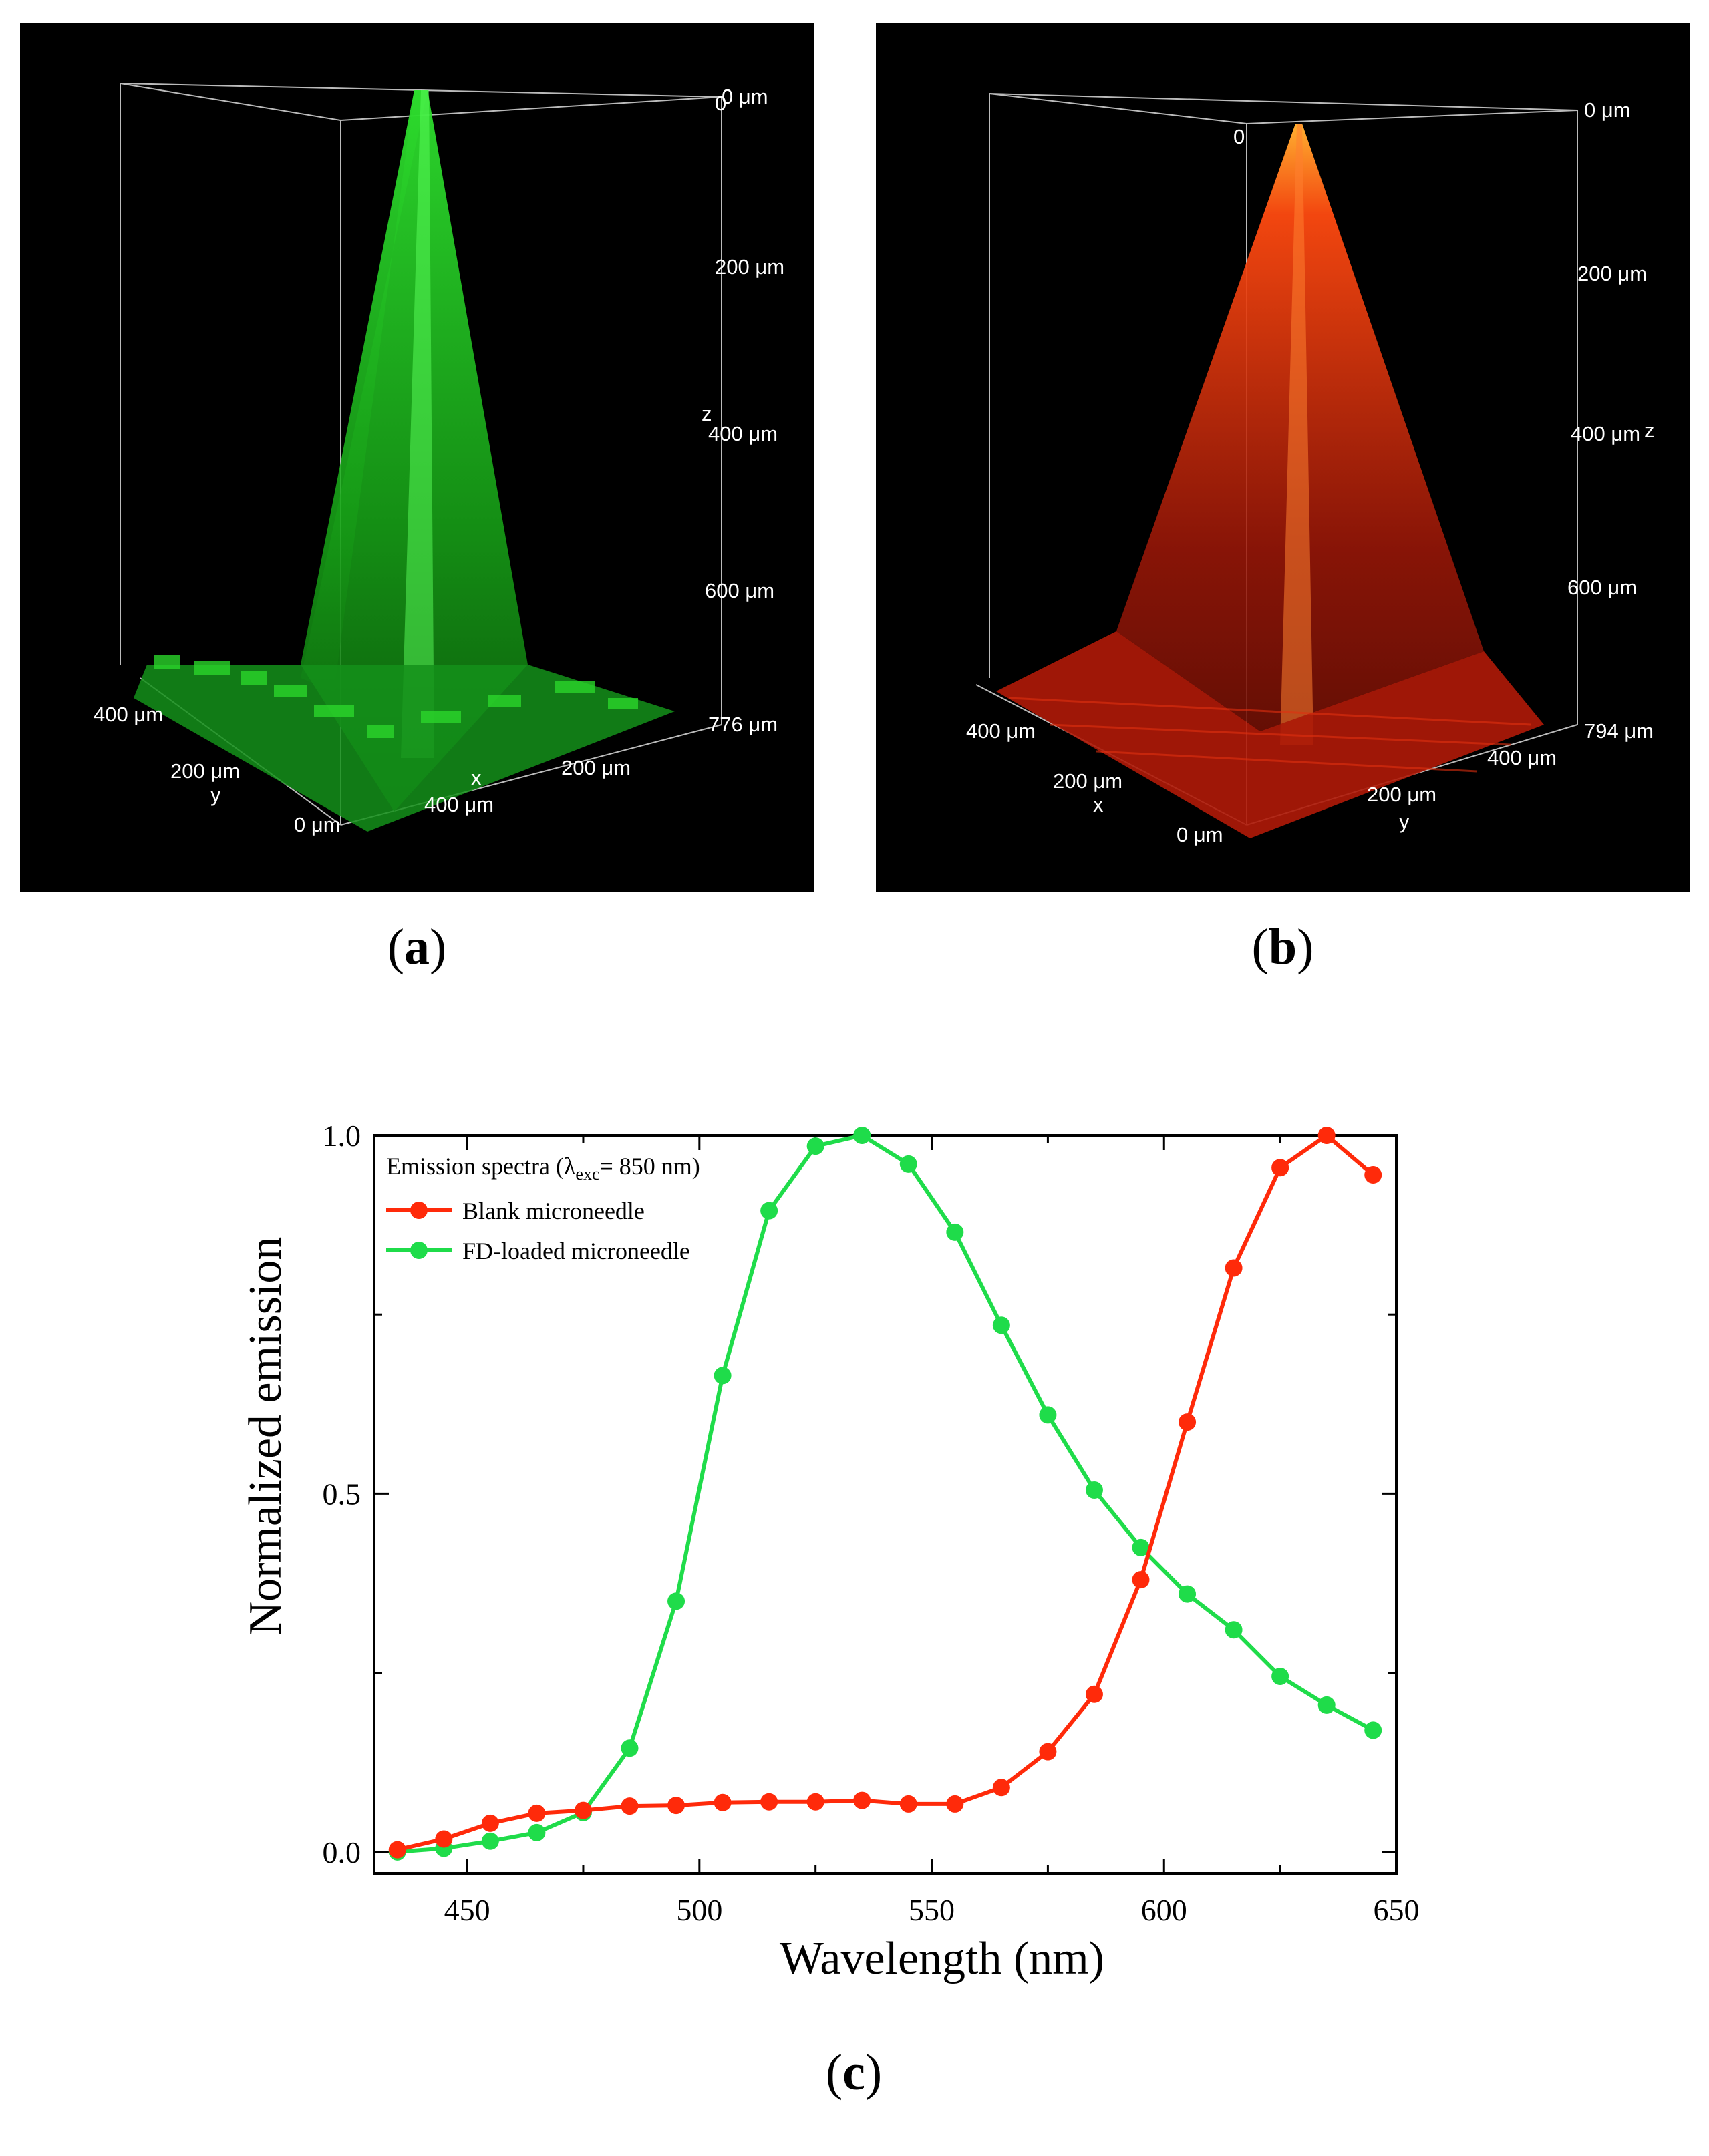 The height and width of the screenshot is (2156, 1709). I want to click on legend-label-blank: Blank microneedle, so click(553, 1211).